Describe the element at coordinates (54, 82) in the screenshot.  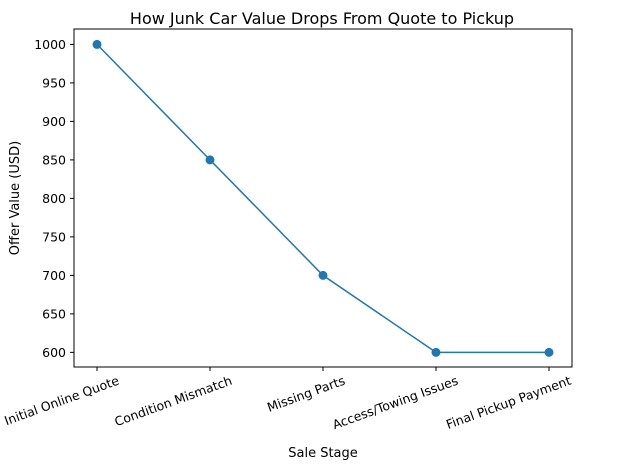
I see `y-tick-label: 950` at that location.